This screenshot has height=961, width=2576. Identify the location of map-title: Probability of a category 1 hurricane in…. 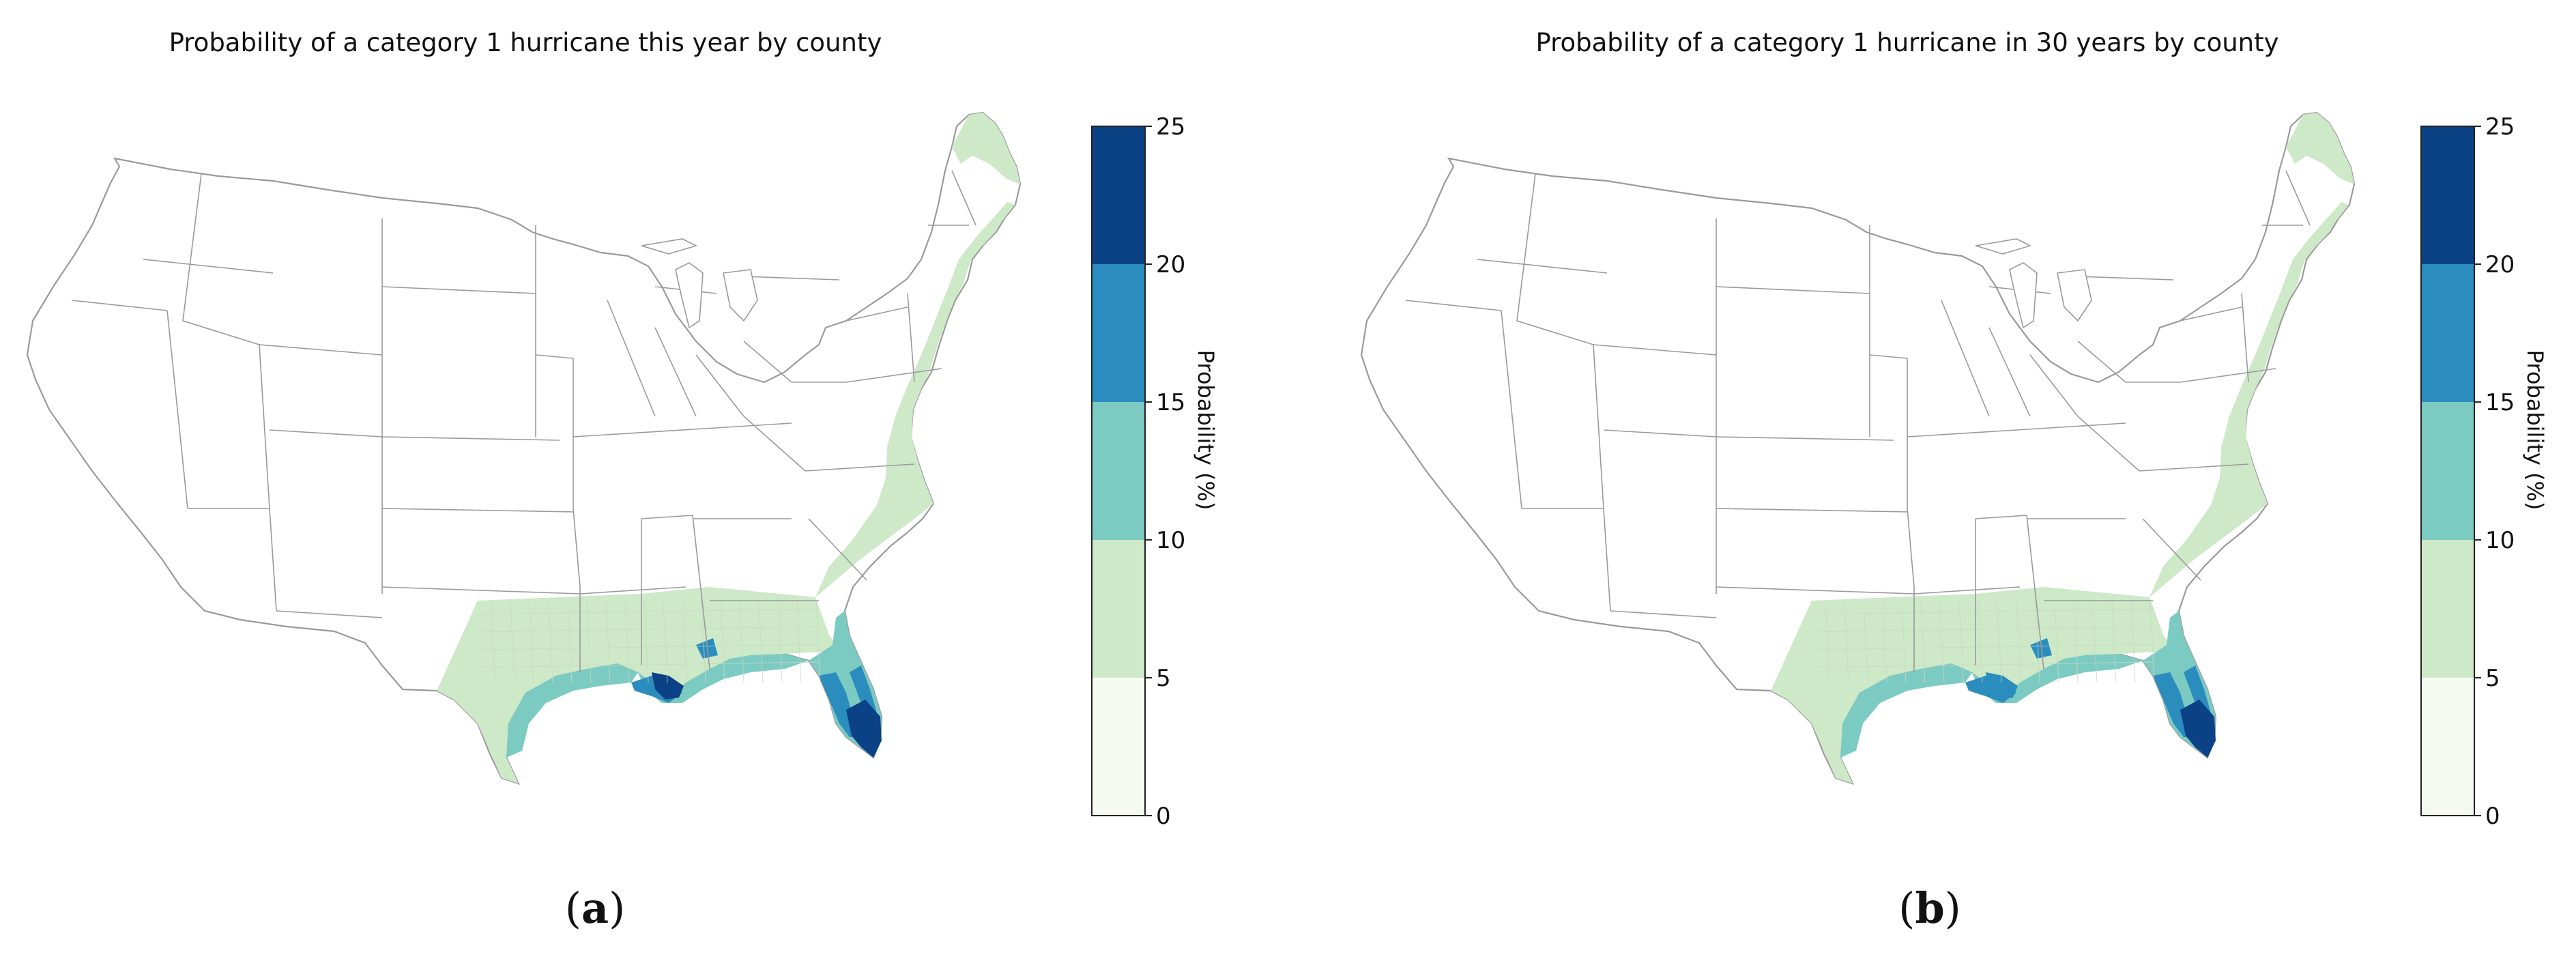
(1906, 42).